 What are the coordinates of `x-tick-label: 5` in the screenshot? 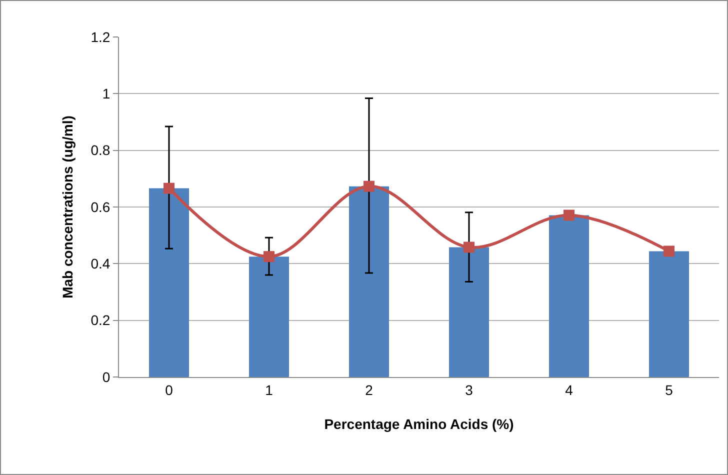 It's located at (669, 390).